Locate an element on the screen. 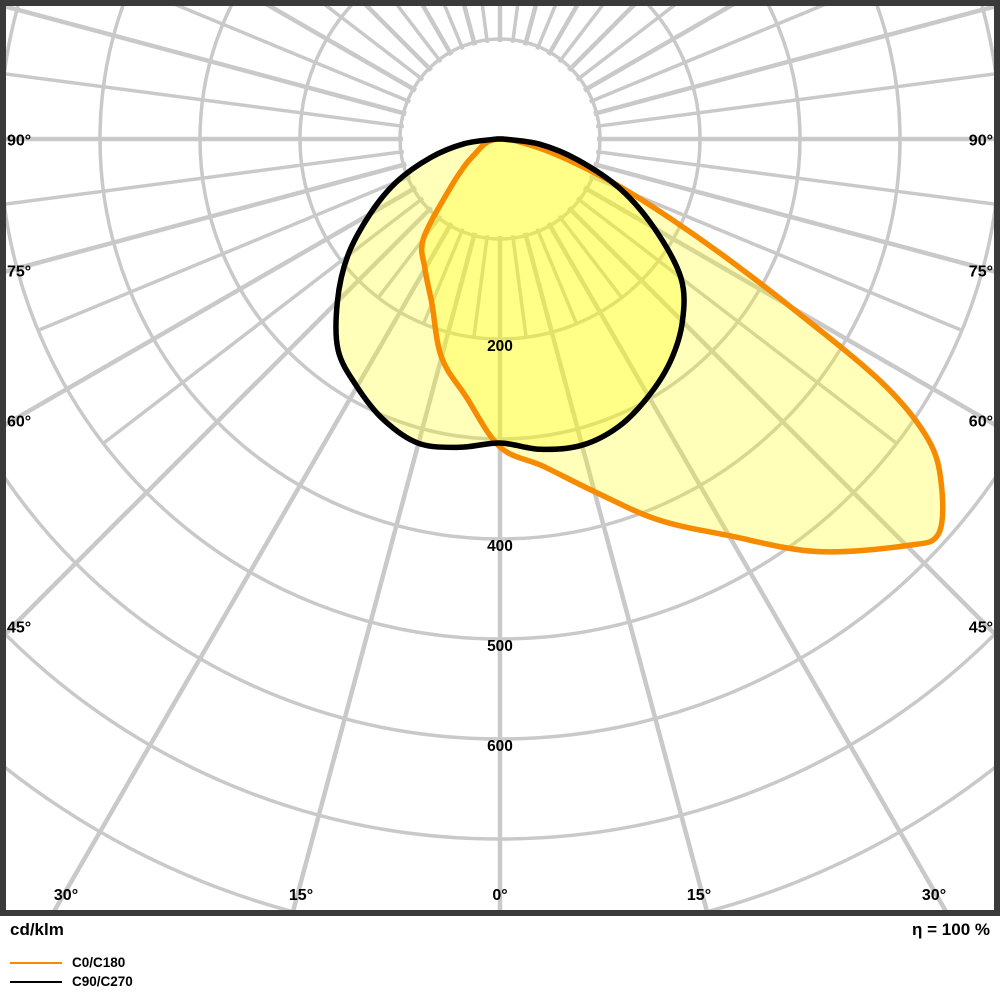 This screenshot has height=1000, width=1000. radial-value-label: 500 is located at coordinates (500, 646).